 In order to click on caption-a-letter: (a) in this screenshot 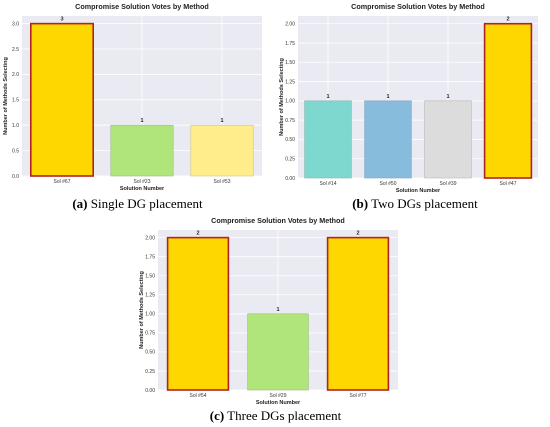, I will do `click(80, 203)`.